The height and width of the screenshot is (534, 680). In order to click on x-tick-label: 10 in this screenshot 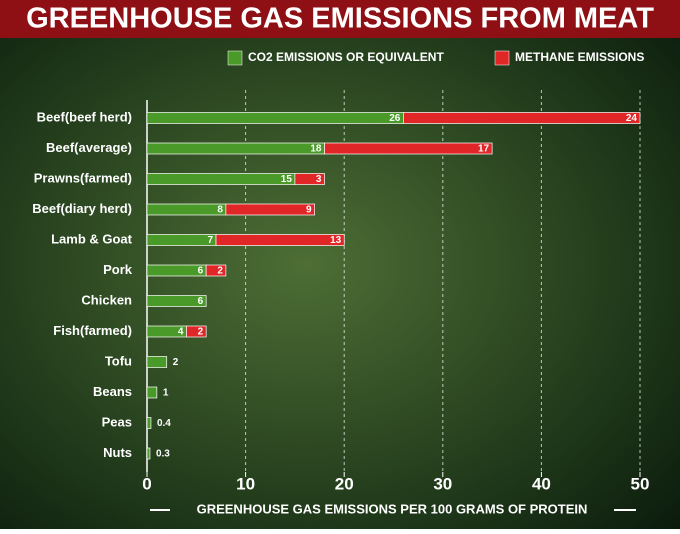, I will do `click(245, 483)`.